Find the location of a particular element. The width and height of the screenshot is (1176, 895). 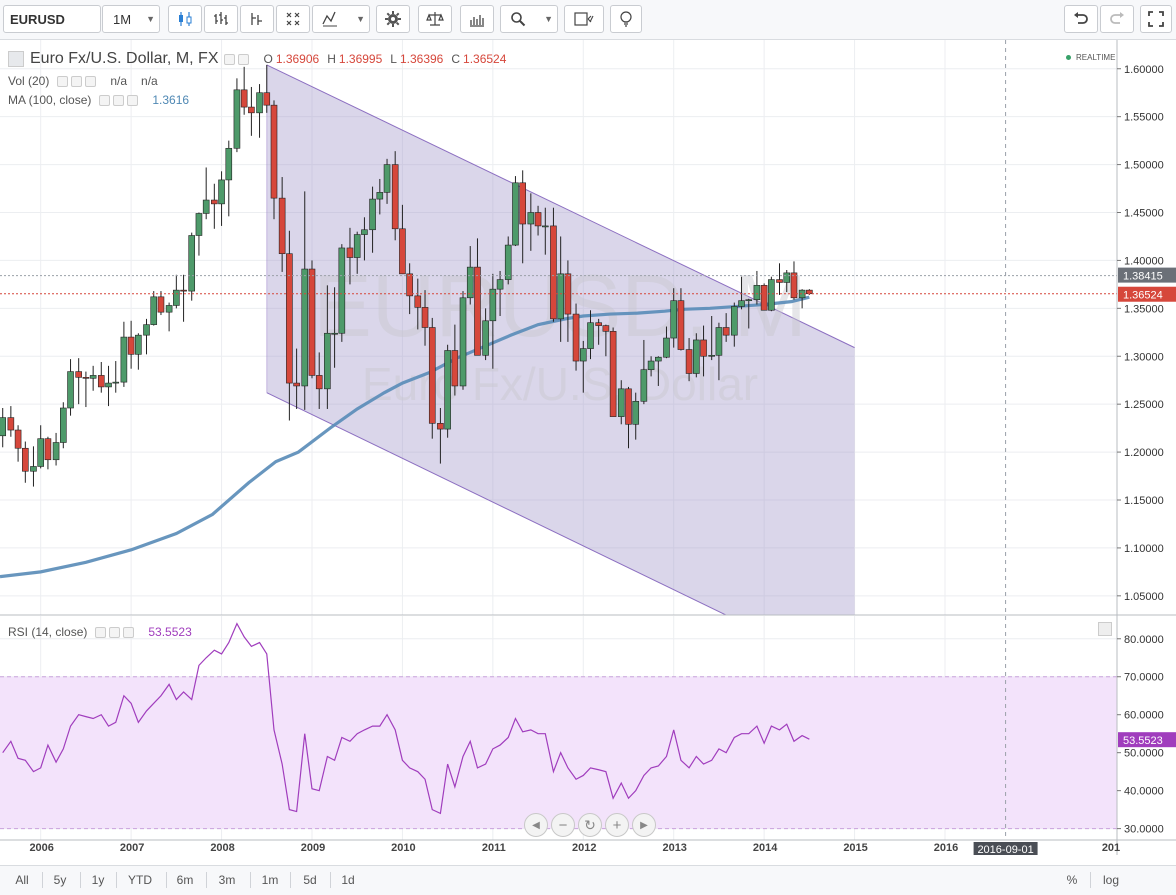

bottom-range-bar: All 5y 1y YTD 6m 3m 1m 5d 1d % log is located at coordinates (588, 880).